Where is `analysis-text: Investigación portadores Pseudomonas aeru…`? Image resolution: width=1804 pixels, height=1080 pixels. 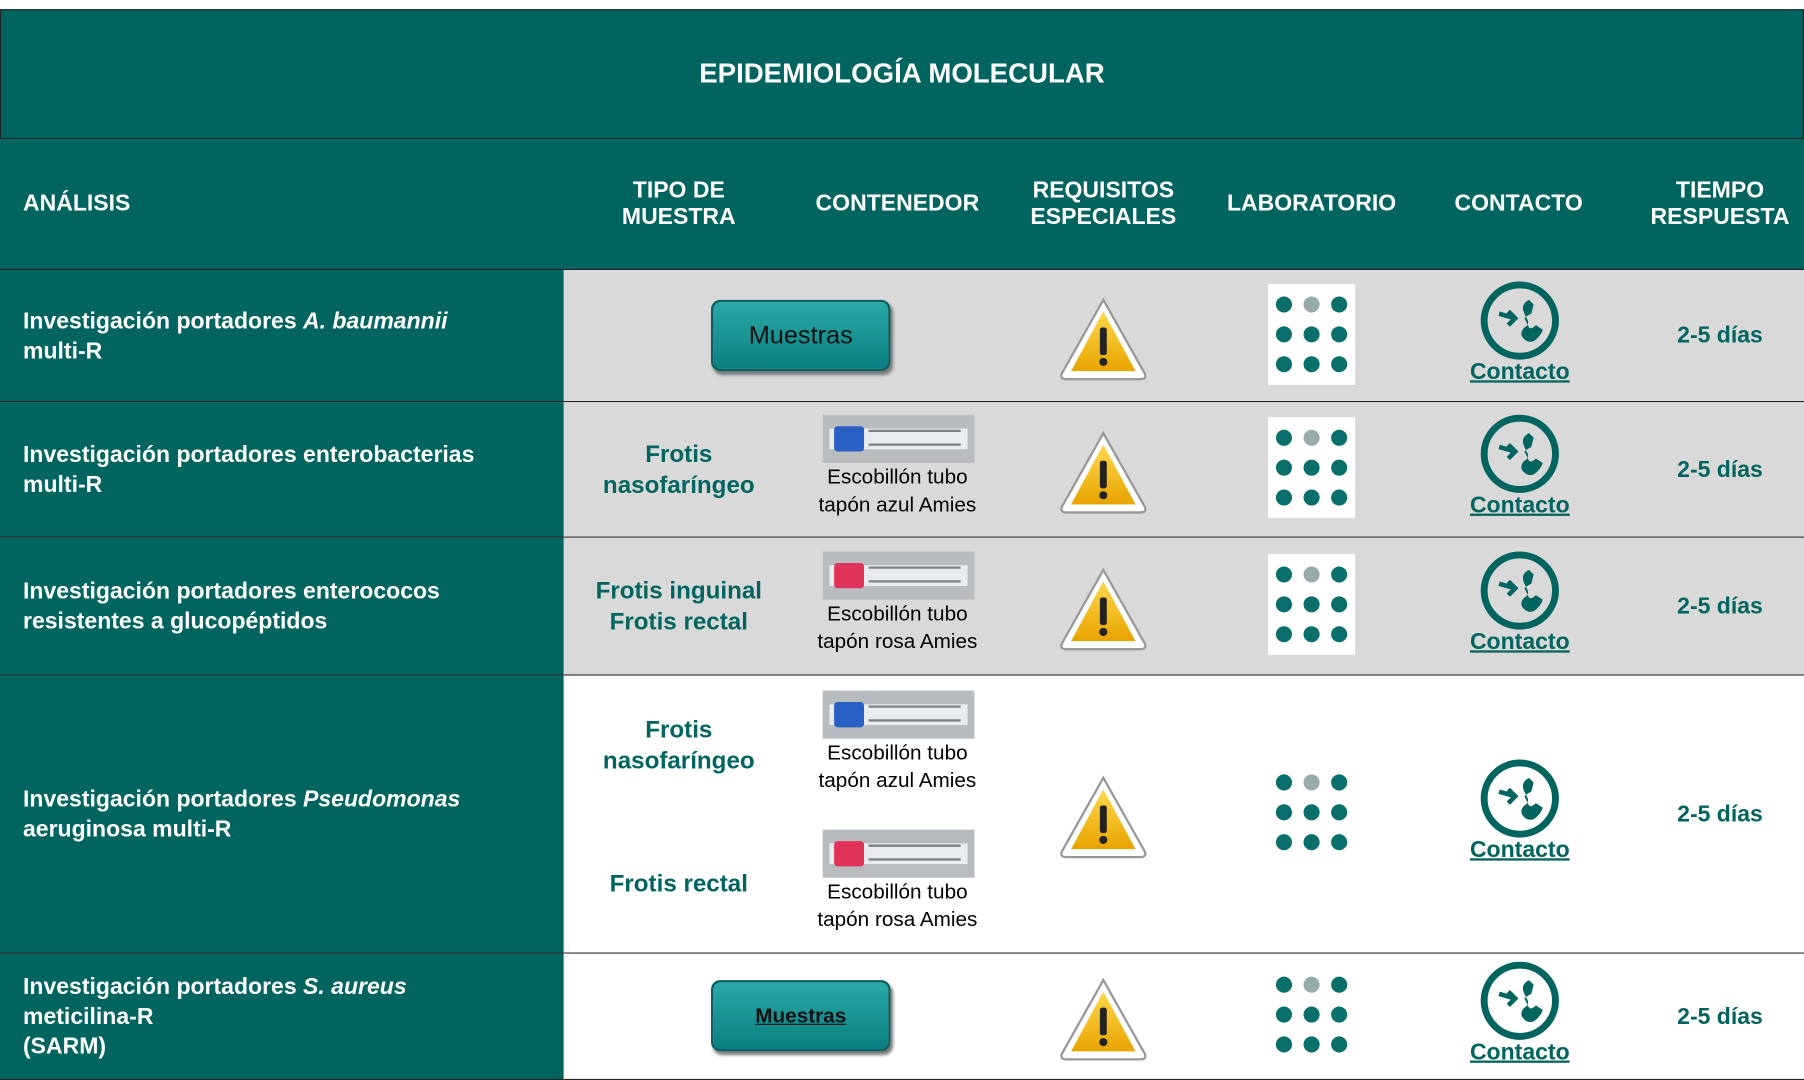
analysis-text: Investigación portadores Pseudomonas aeru… is located at coordinates (290, 815).